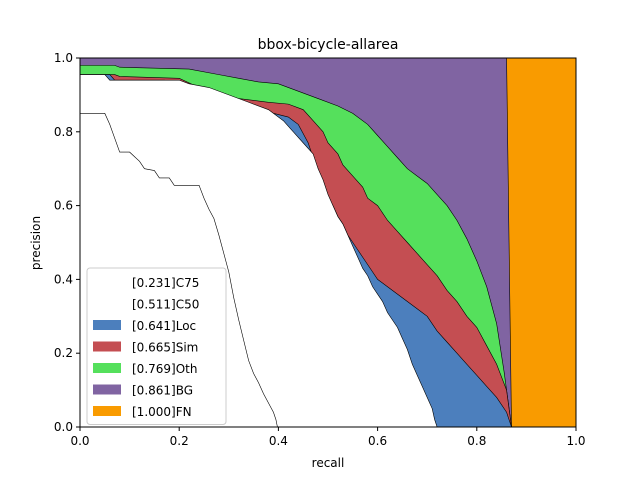  What do you see at coordinates (162, 391) in the screenshot?
I see `legend-label: [0.861]BG` at bounding box center [162, 391].